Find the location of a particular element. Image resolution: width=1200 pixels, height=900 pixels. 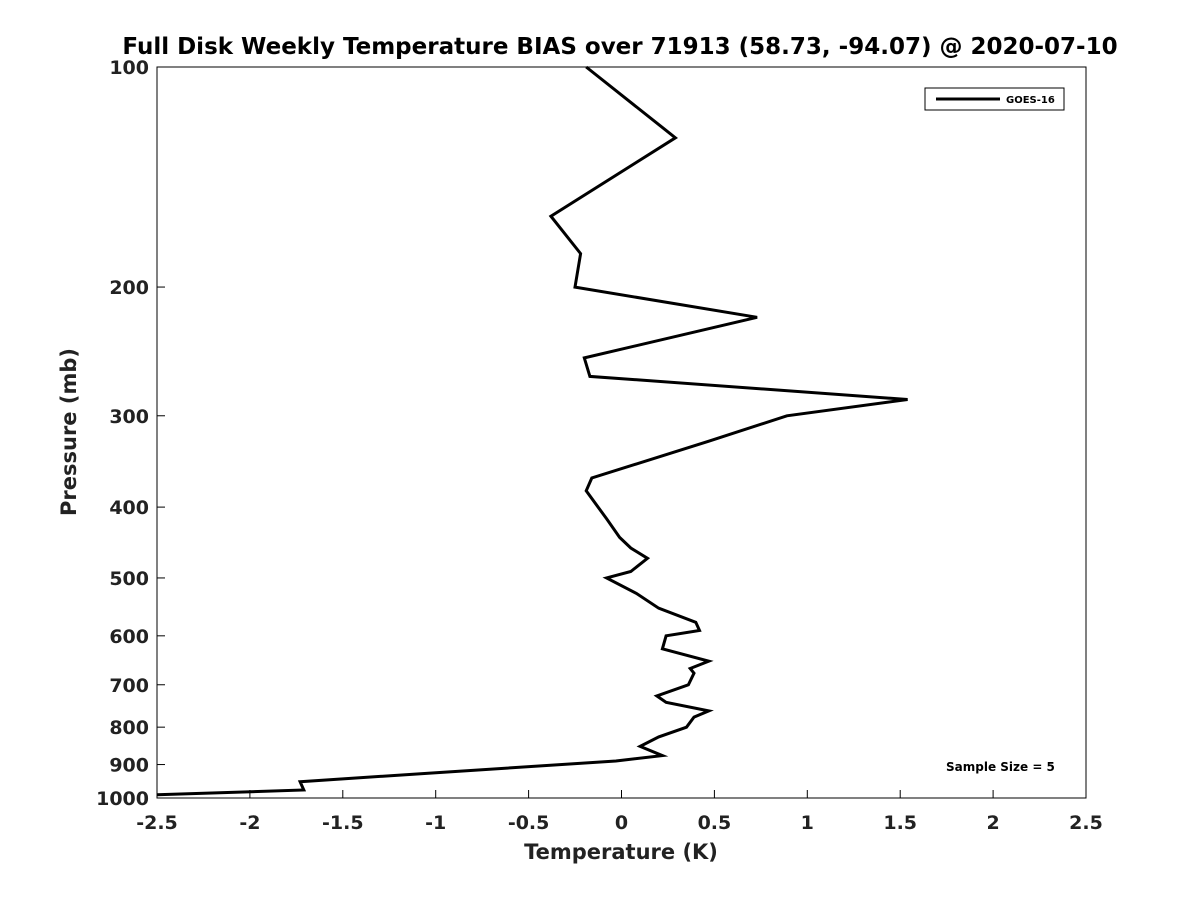

x-tick-label: 1 is located at coordinates (807, 823).